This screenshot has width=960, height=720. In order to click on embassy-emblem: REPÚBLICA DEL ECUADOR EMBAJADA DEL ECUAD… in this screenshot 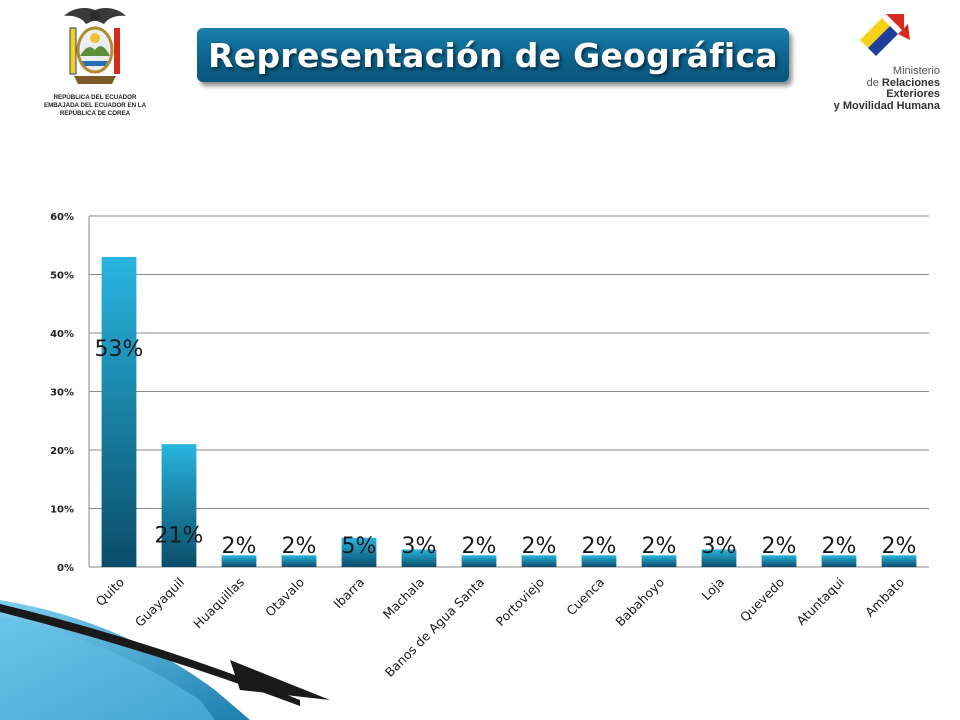, I will do `click(95, 66)`.